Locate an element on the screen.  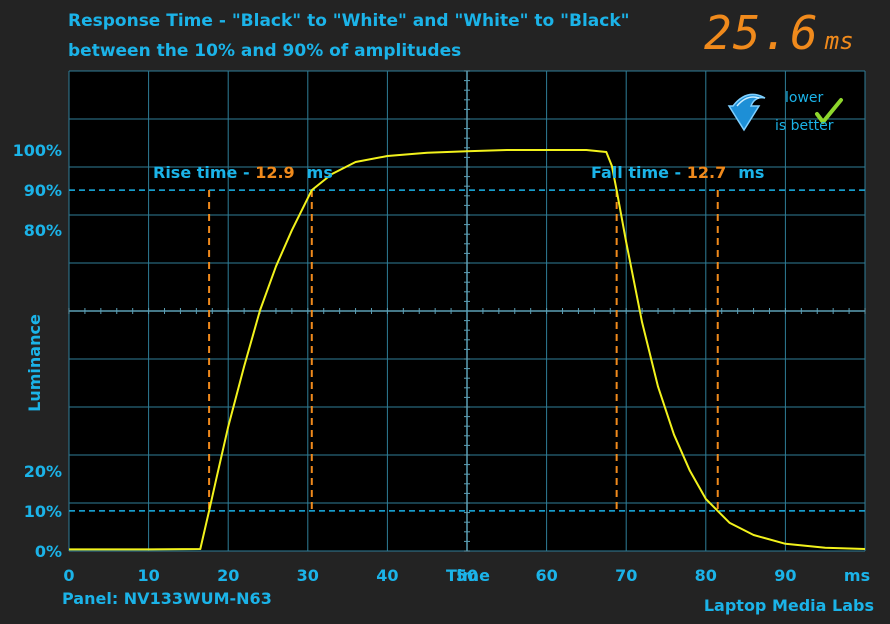
x-tick-label: 90 is located at coordinates (785, 575).